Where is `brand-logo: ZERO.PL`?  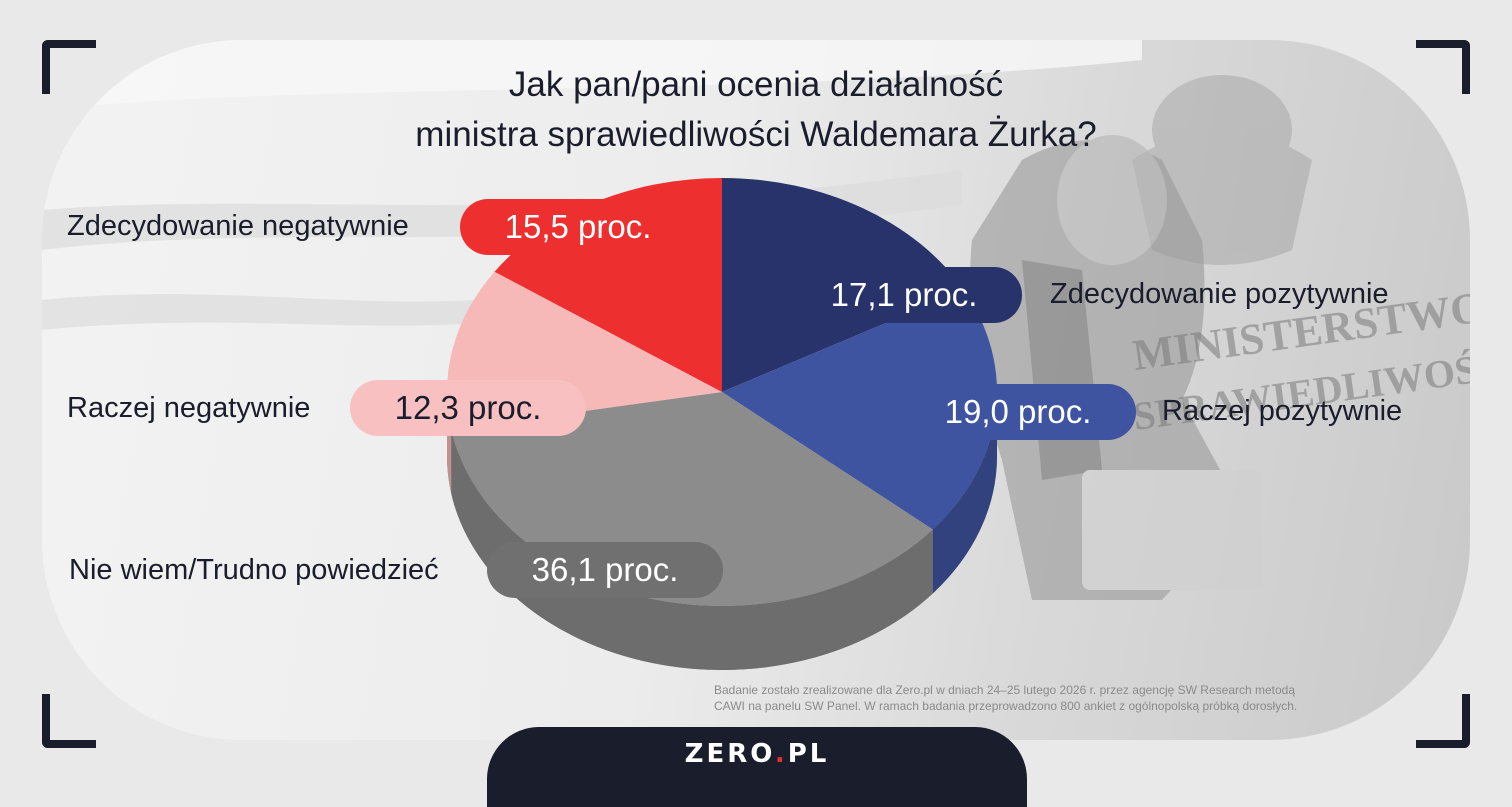 brand-logo: ZERO.PL is located at coordinates (757, 754).